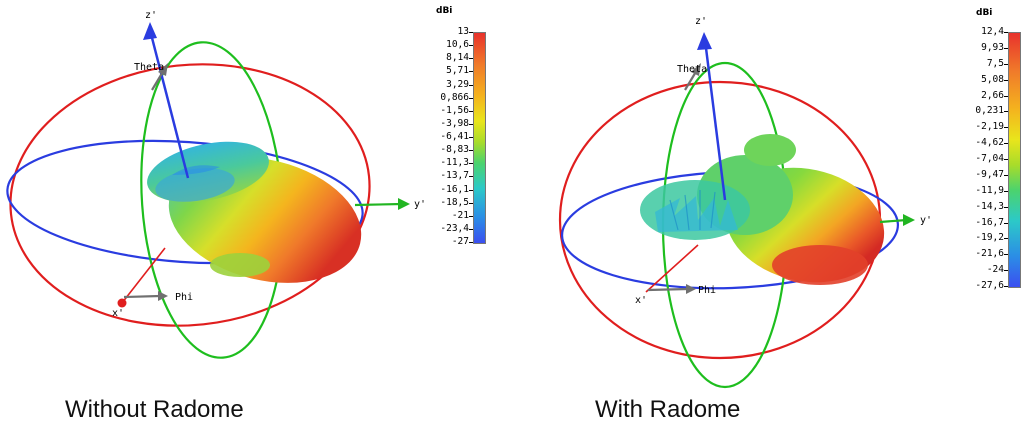 This screenshot has height=424, width=1030. I want to click on phi-circle, so click(185, 202).